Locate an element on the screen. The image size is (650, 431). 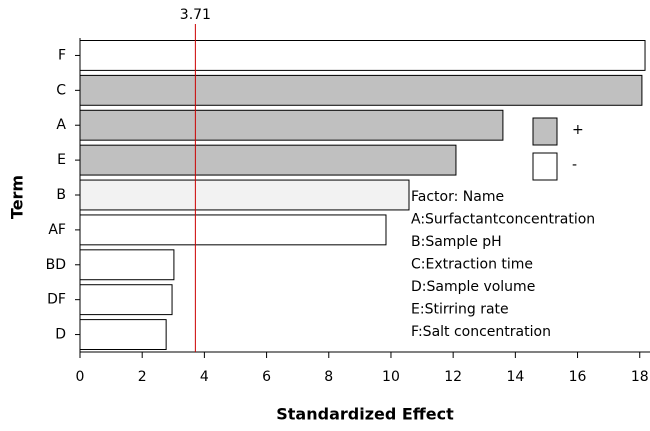
y-axis-label: Term is located at coordinates (17, 197).